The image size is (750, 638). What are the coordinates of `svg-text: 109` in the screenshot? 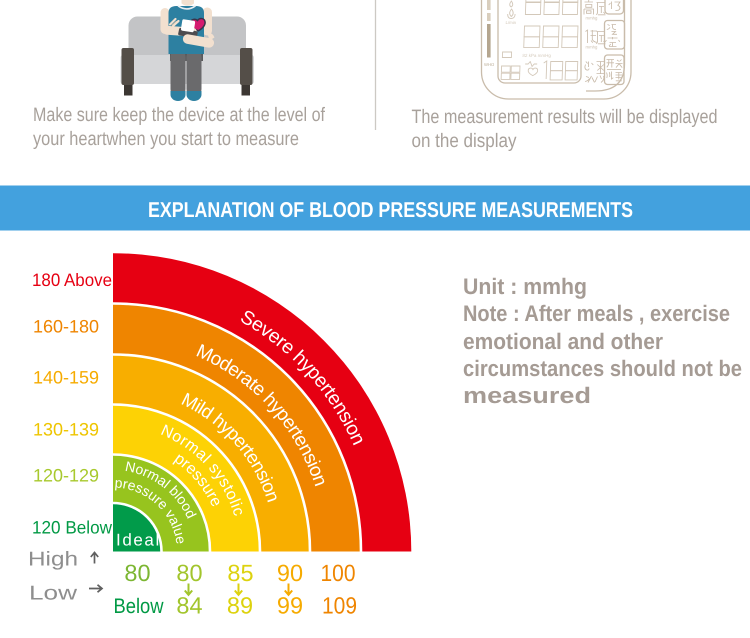 It's located at (339, 606).